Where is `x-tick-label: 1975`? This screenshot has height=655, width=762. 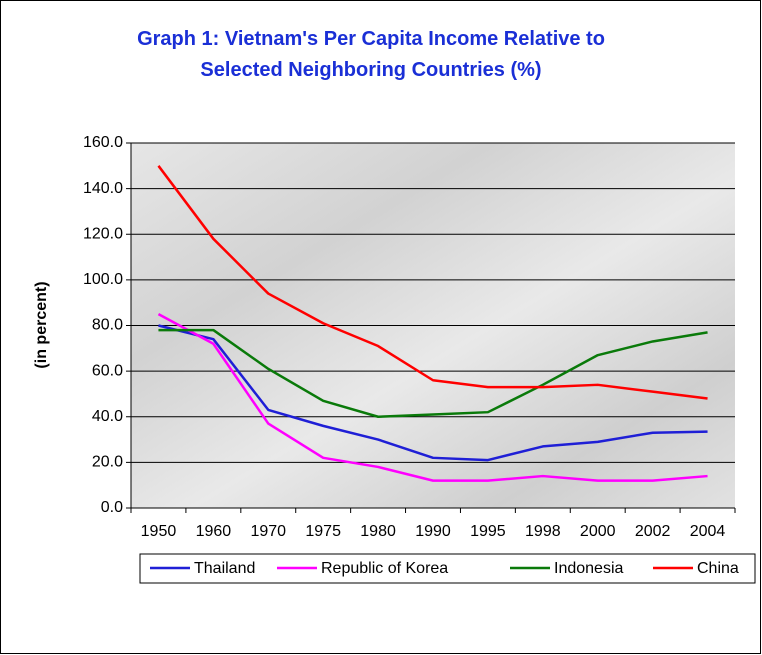 x-tick-label: 1975 is located at coordinates (323, 531).